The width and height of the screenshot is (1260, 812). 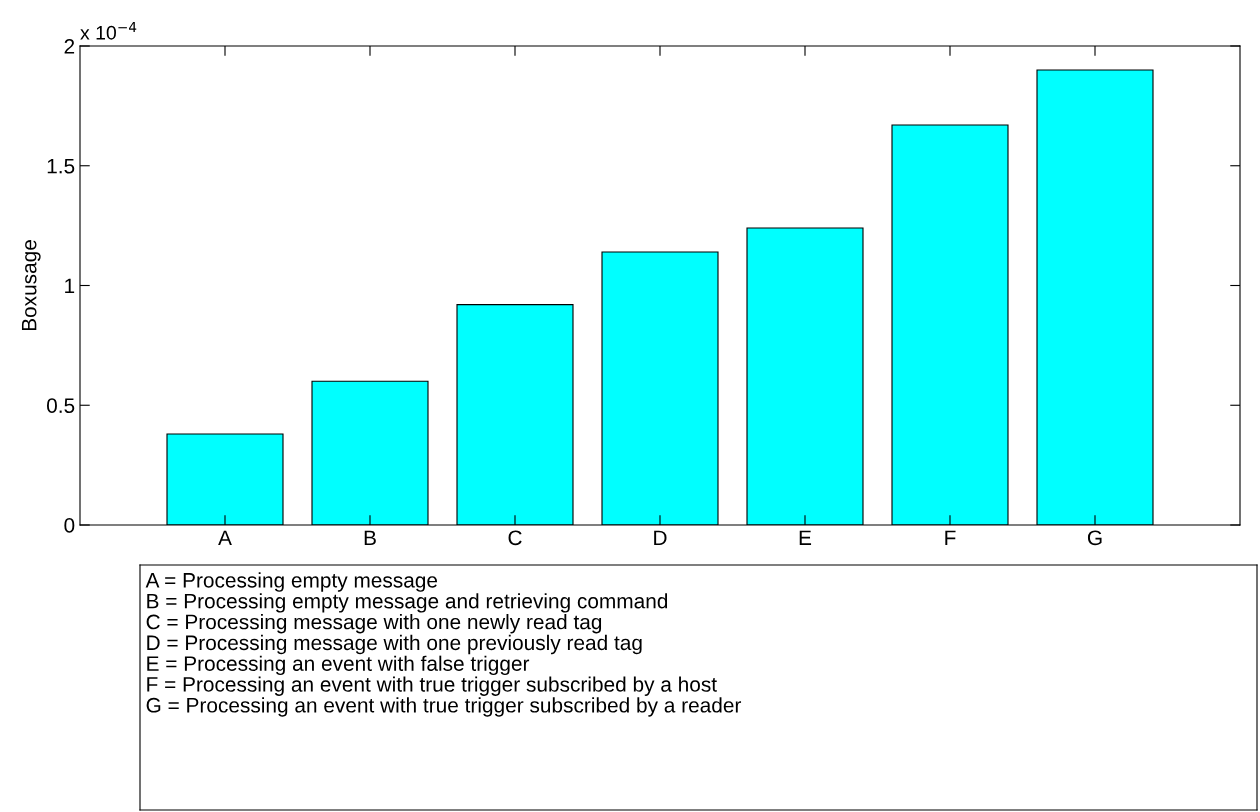 I want to click on y-tick-label: 1.5, so click(x=61, y=166).